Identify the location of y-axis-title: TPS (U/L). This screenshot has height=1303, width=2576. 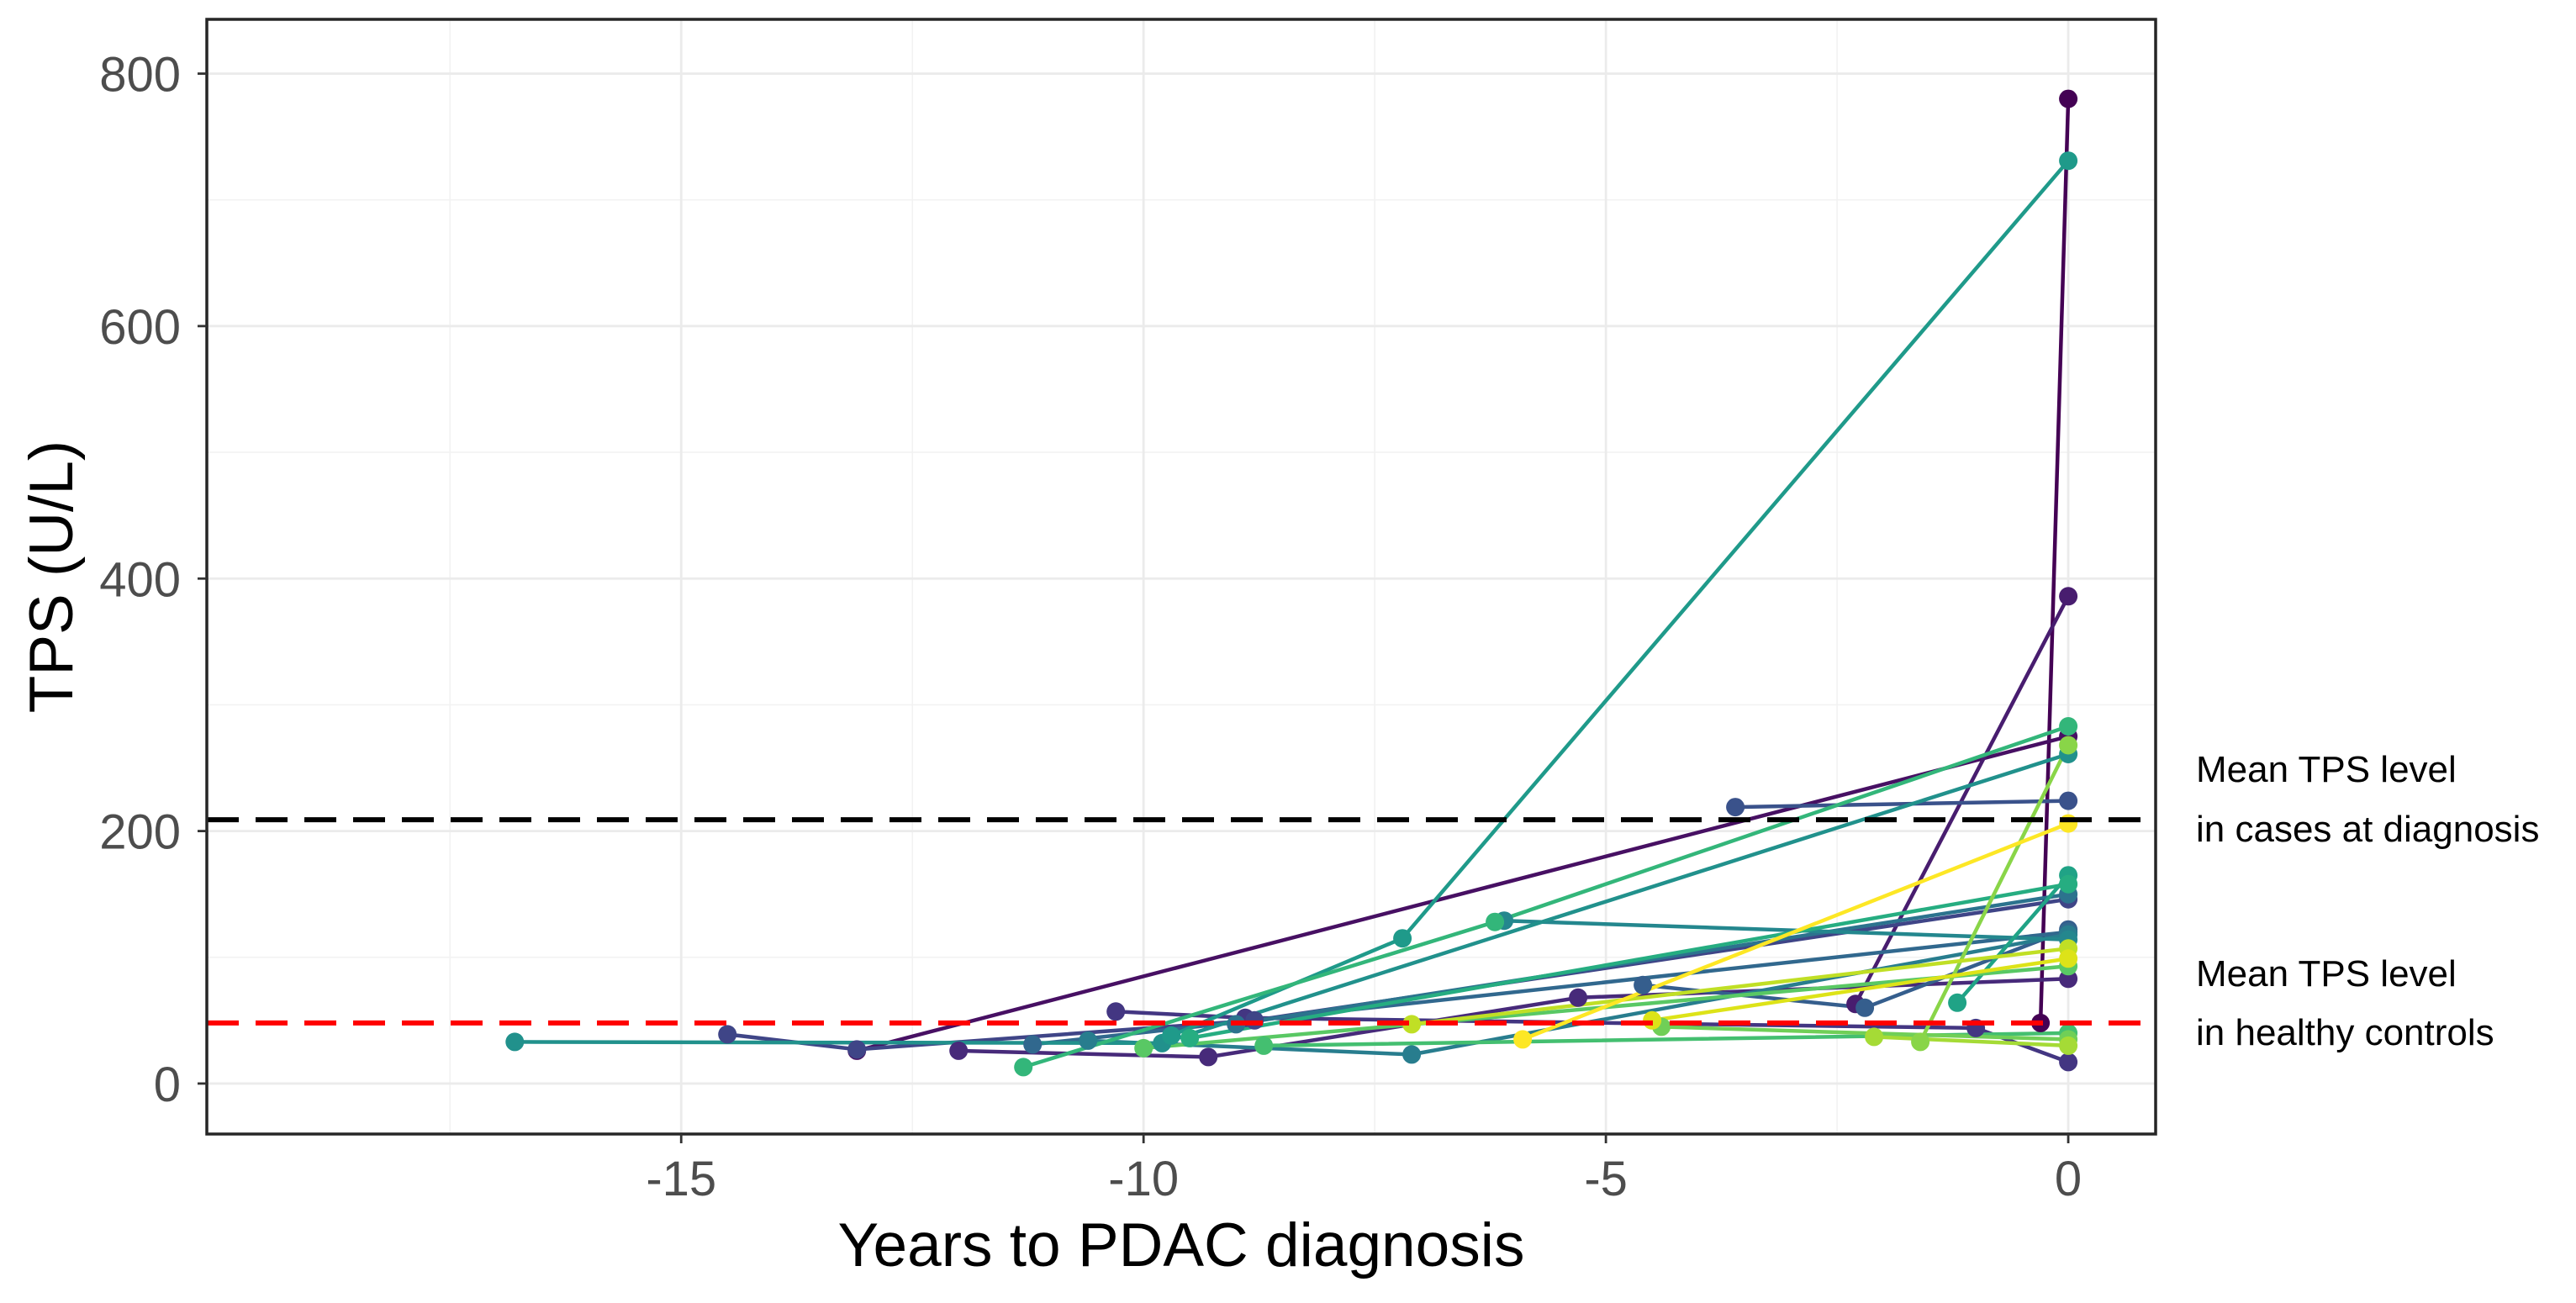
(52, 576).